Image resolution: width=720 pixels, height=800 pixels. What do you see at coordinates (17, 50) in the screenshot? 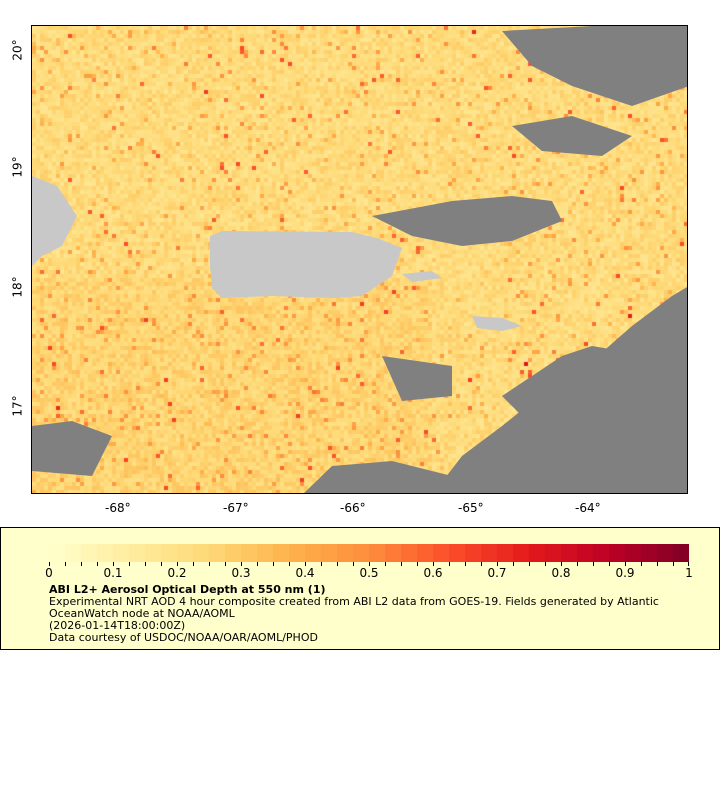
I see `lat-tick-label: 20°` at bounding box center [17, 50].